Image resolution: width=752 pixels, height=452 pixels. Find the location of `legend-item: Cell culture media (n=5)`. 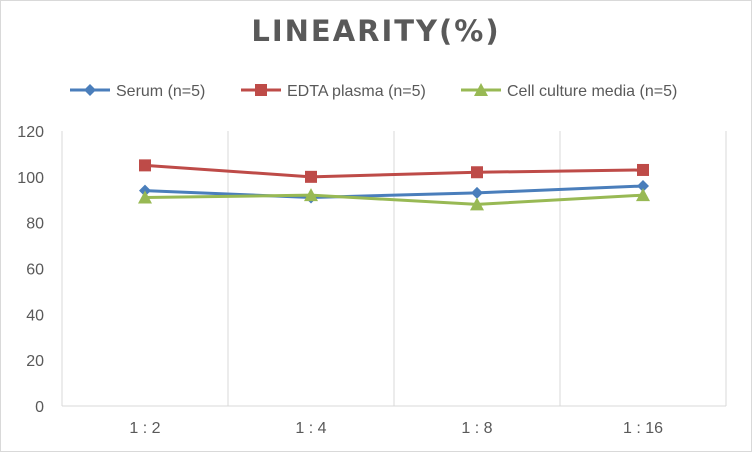

legend-item: Cell culture media (n=5) is located at coordinates (569, 91).